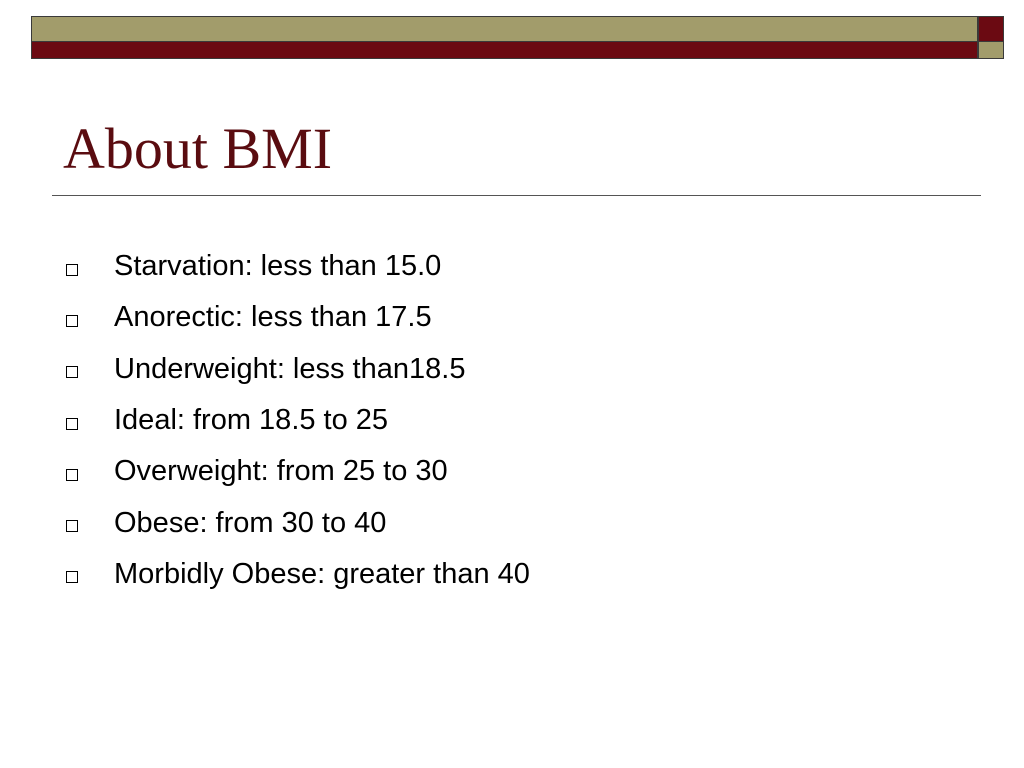  I want to click on title-divider, so click(516, 195).